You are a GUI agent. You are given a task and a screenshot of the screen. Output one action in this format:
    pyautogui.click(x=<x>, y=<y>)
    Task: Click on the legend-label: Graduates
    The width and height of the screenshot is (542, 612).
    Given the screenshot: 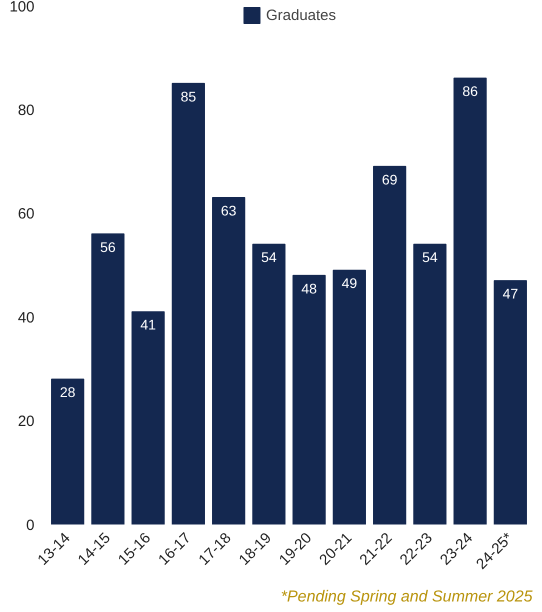 What is the action you would take?
    pyautogui.click(x=301, y=15)
    